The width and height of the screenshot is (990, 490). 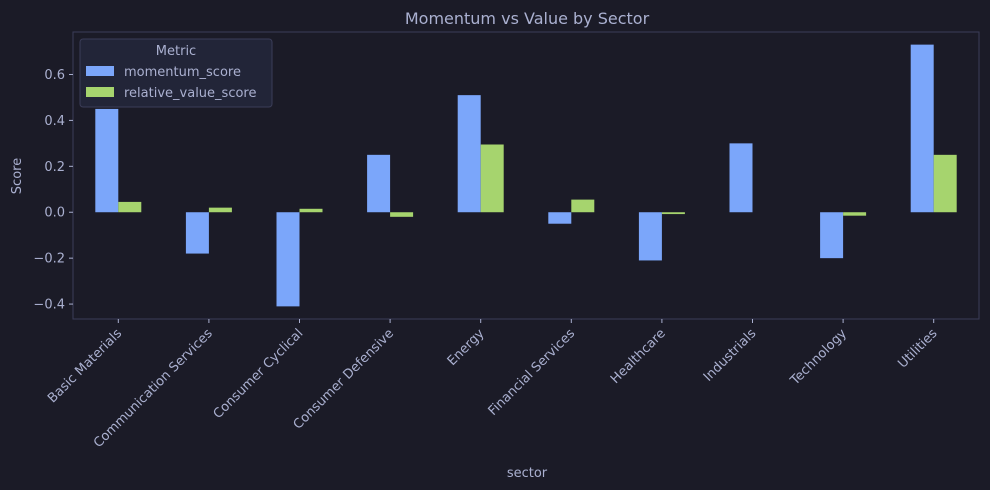 What do you see at coordinates (344, 379) in the screenshot?
I see `x-tick-label: Consumer Defensive` at bounding box center [344, 379].